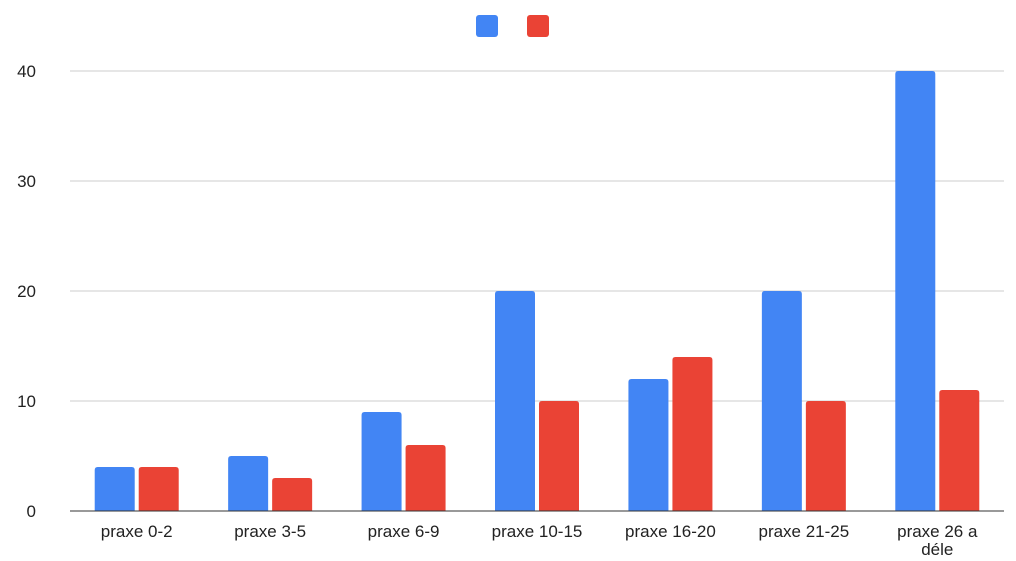 The height and width of the screenshot is (561, 1016). What do you see at coordinates (26, 71) in the screenshot?
I see `y-tick-label: 40` at bounding box center [26, 71].